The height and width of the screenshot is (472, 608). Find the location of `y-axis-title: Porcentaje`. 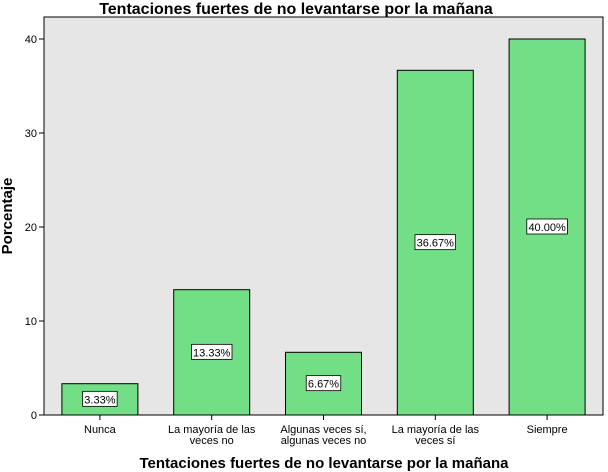

y-axis-title: Porcentaje is located at coordinates (8, 216).